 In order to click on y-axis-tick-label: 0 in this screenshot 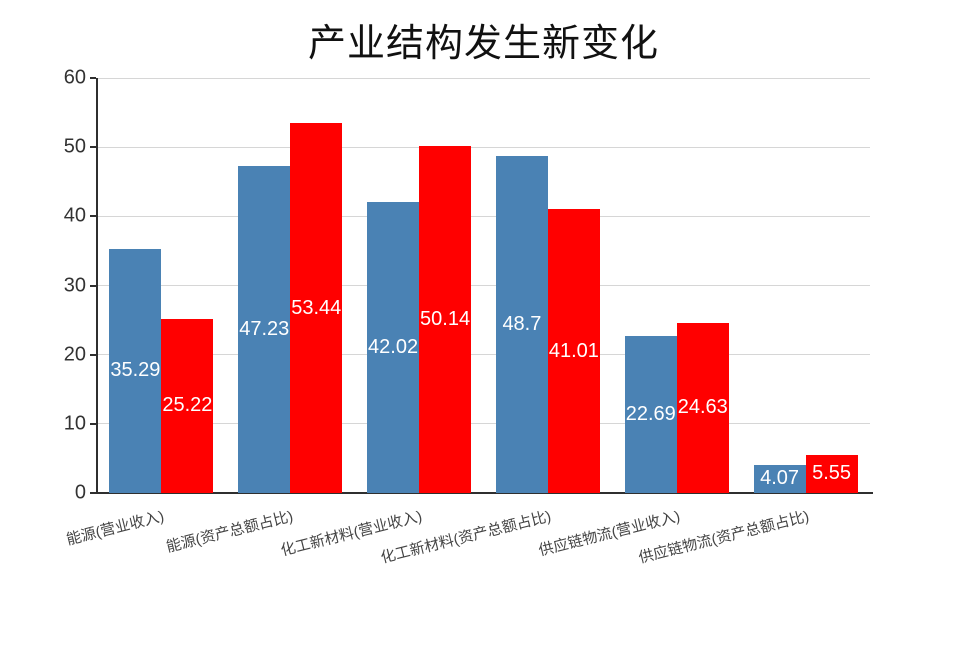, I will do `click(80, 492)`.